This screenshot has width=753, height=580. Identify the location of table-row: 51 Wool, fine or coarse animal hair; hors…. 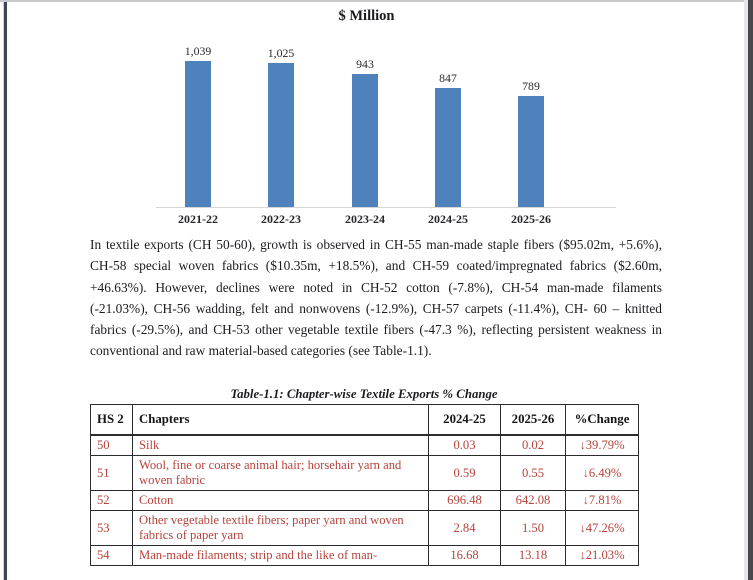
(364, 473).